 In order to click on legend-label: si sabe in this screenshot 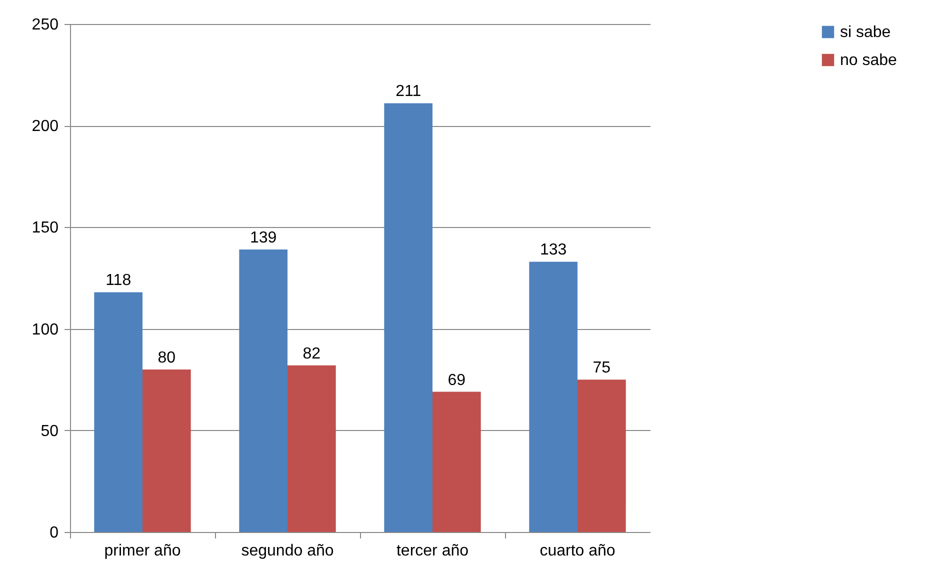, I will do `click(865, 32)`.